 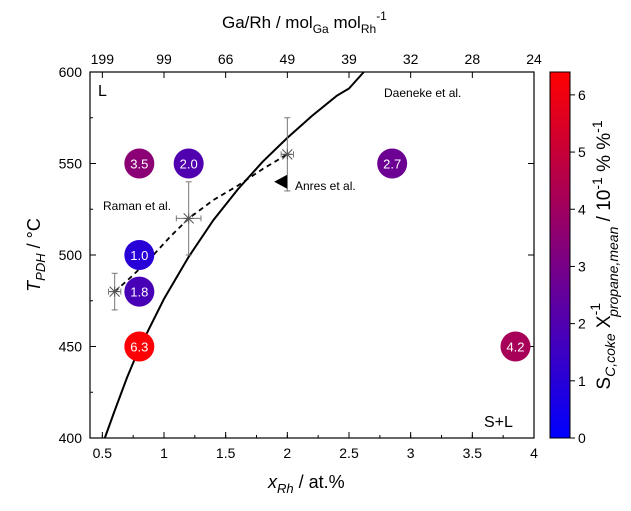 What do you see at coordinates (71, 72) in the screenshot?
I see `y-tick-label: 600` at bounding box center [71, 72].